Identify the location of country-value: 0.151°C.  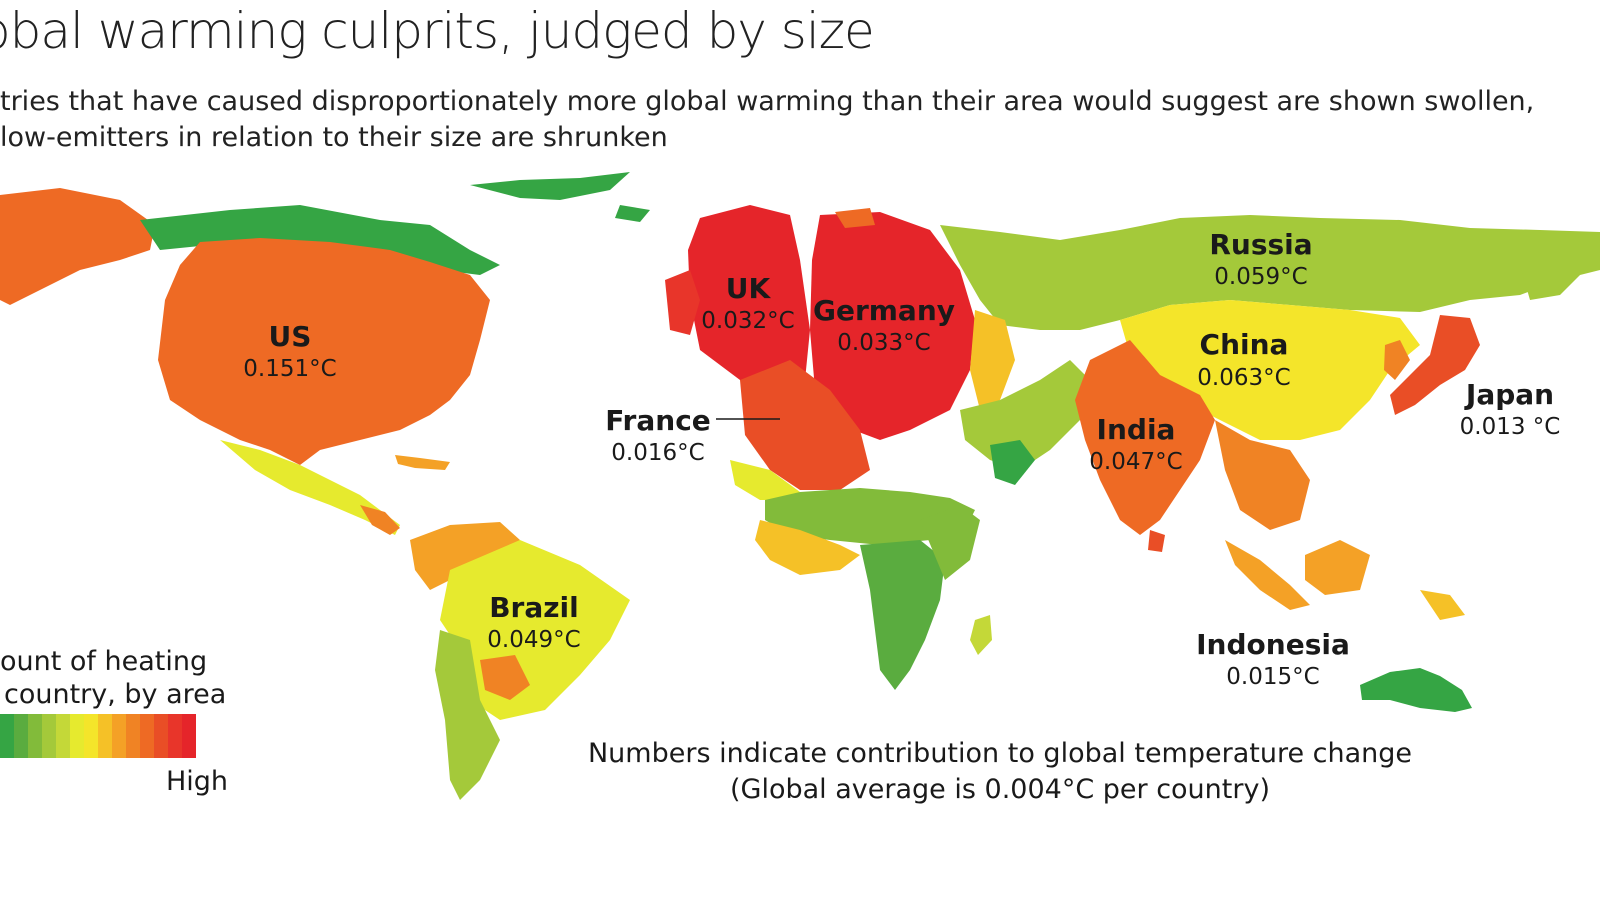
(289, 369).